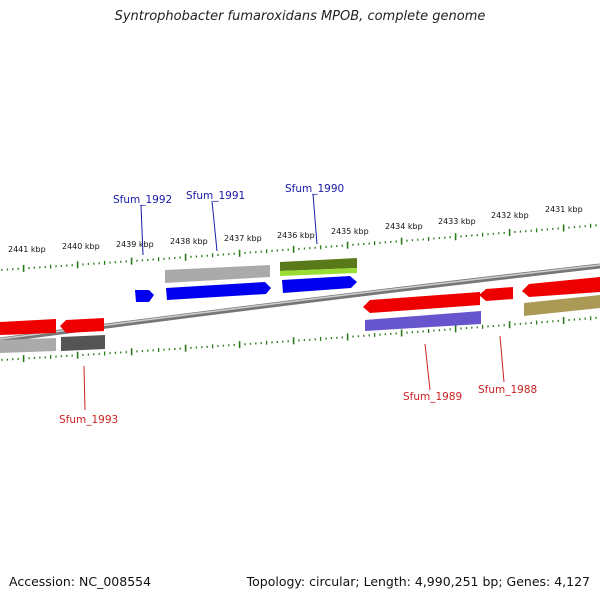  I want to click on kbp-label: 2435 kbp, so click(350, 231).